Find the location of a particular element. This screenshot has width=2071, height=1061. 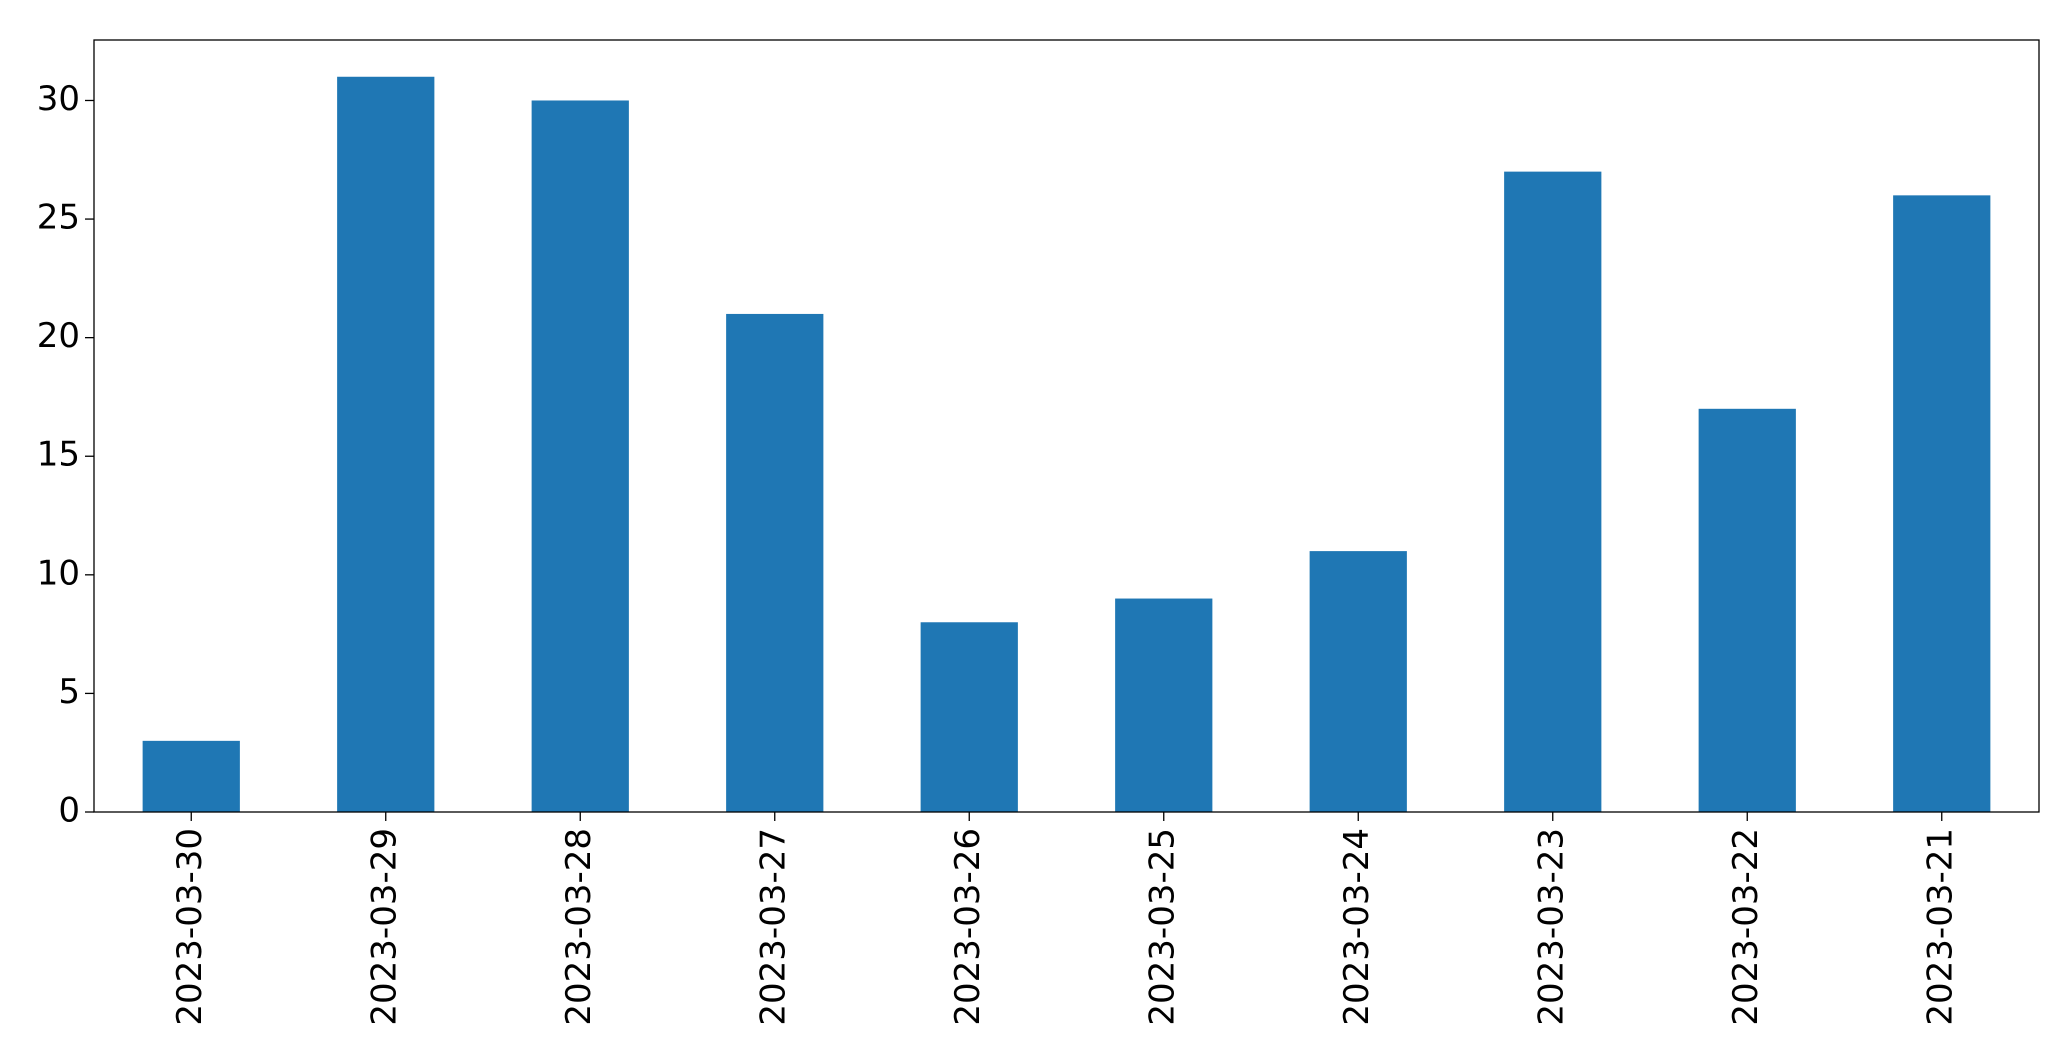

x-tick-label: 2023-03-27 is located at coordinates (773, 927).